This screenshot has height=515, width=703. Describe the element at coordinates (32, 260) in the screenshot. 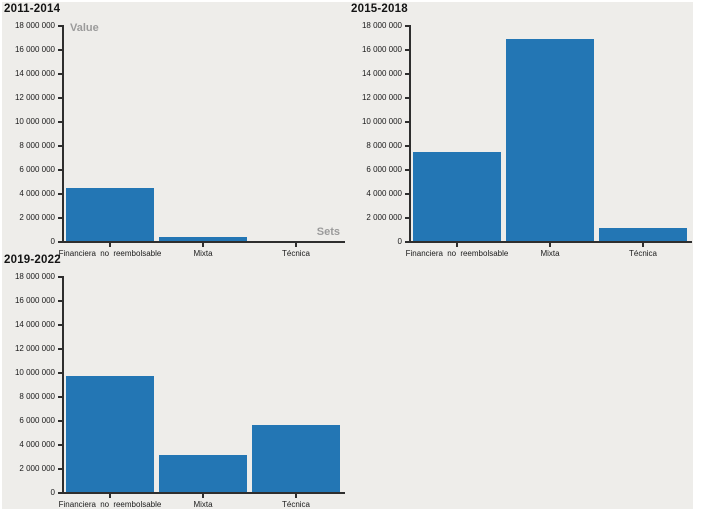

I see `chart-title: 2019-2022` at that location.